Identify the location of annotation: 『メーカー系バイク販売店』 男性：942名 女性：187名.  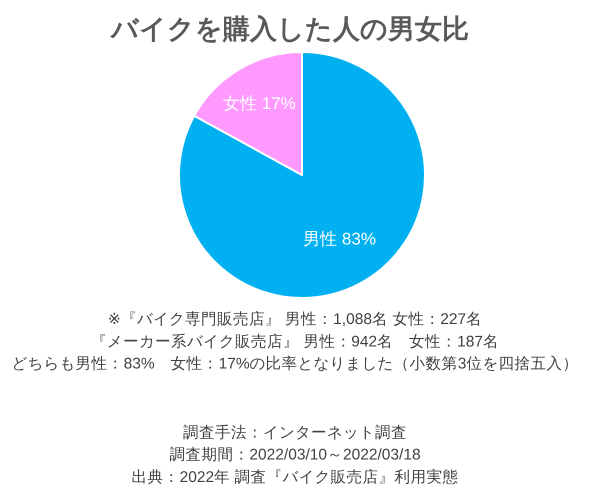
(295, 341).